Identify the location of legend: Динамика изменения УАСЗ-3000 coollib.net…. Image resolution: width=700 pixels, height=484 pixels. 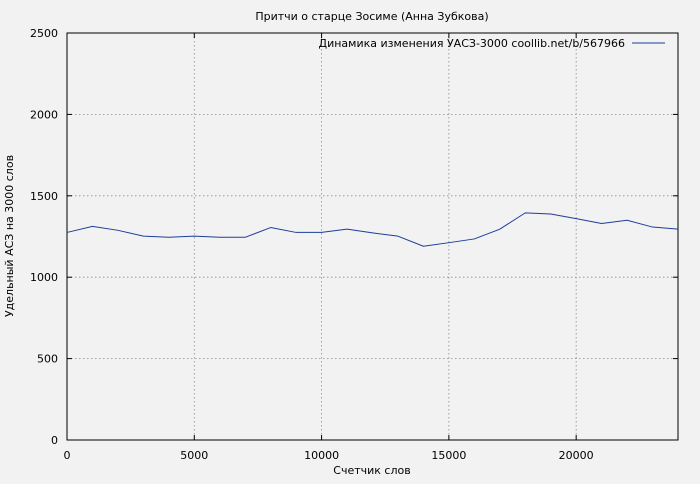
(492, 43).